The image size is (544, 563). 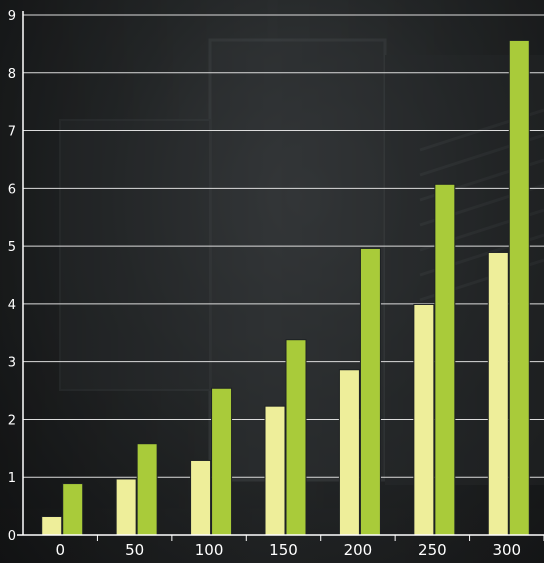 What do you see at coordinates (12, 132) in the screenshot?
I see `y-tick-label: 7` at bounding box center [12, 132].